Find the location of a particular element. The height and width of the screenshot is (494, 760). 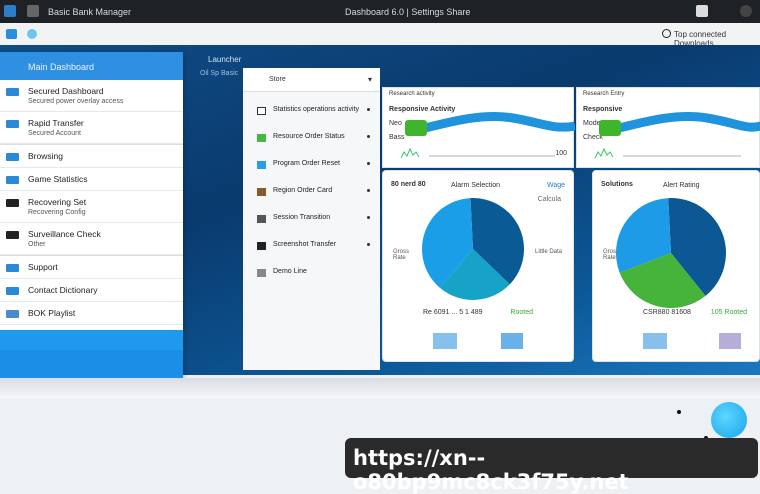

sidebar-item-label: Surveillance Check is located at coordinates (64, 234).